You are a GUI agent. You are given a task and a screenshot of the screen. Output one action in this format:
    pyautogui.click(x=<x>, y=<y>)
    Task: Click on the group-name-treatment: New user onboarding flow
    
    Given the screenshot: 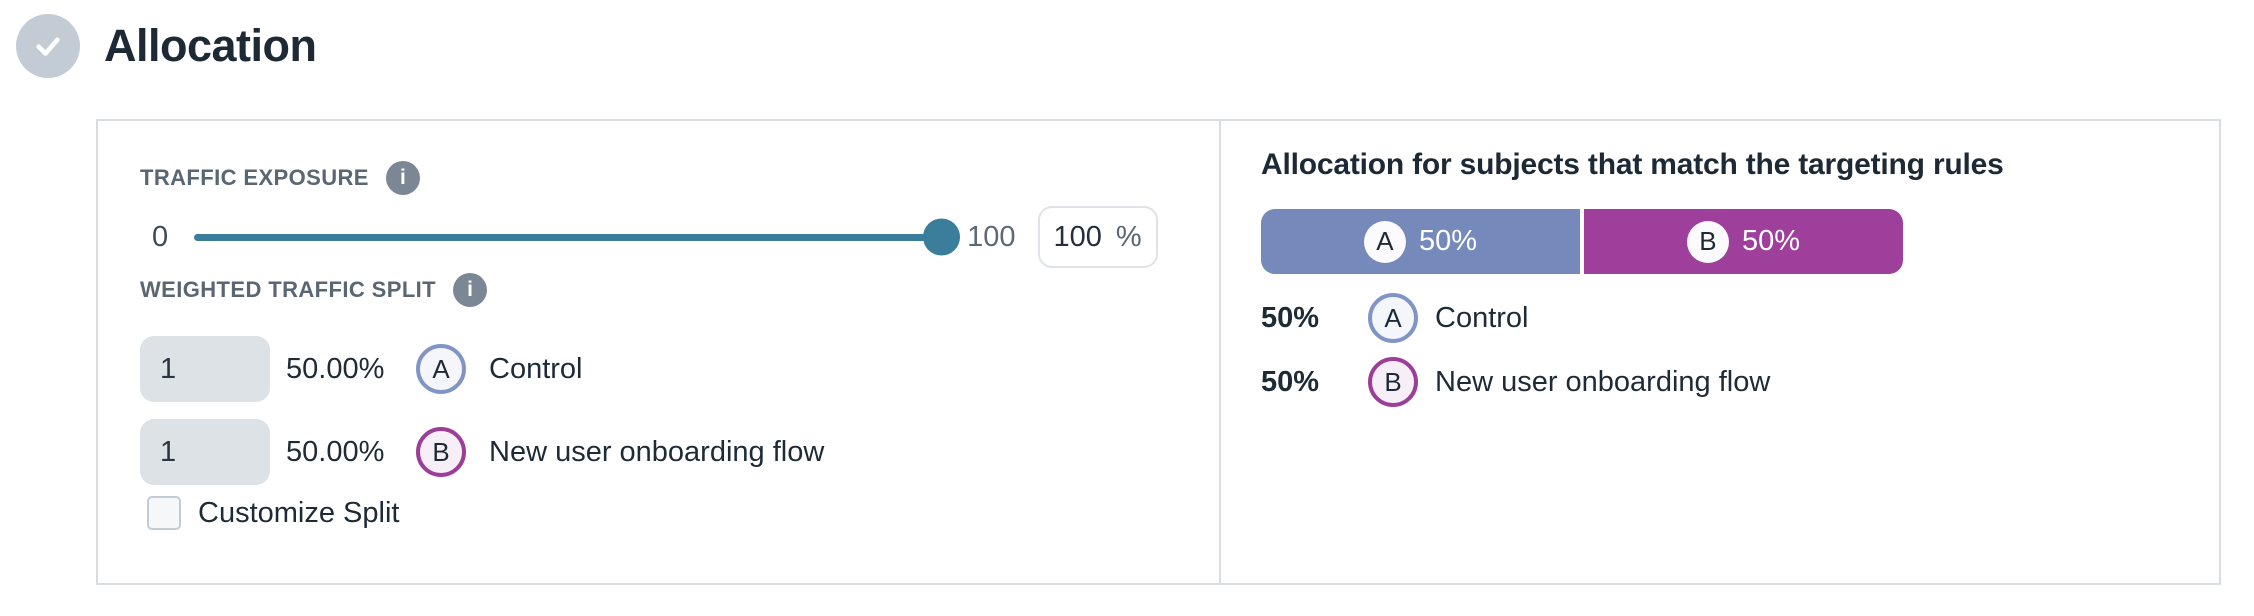 What is the action you would take?
    pyautogui.click(x=657, y=451)
    